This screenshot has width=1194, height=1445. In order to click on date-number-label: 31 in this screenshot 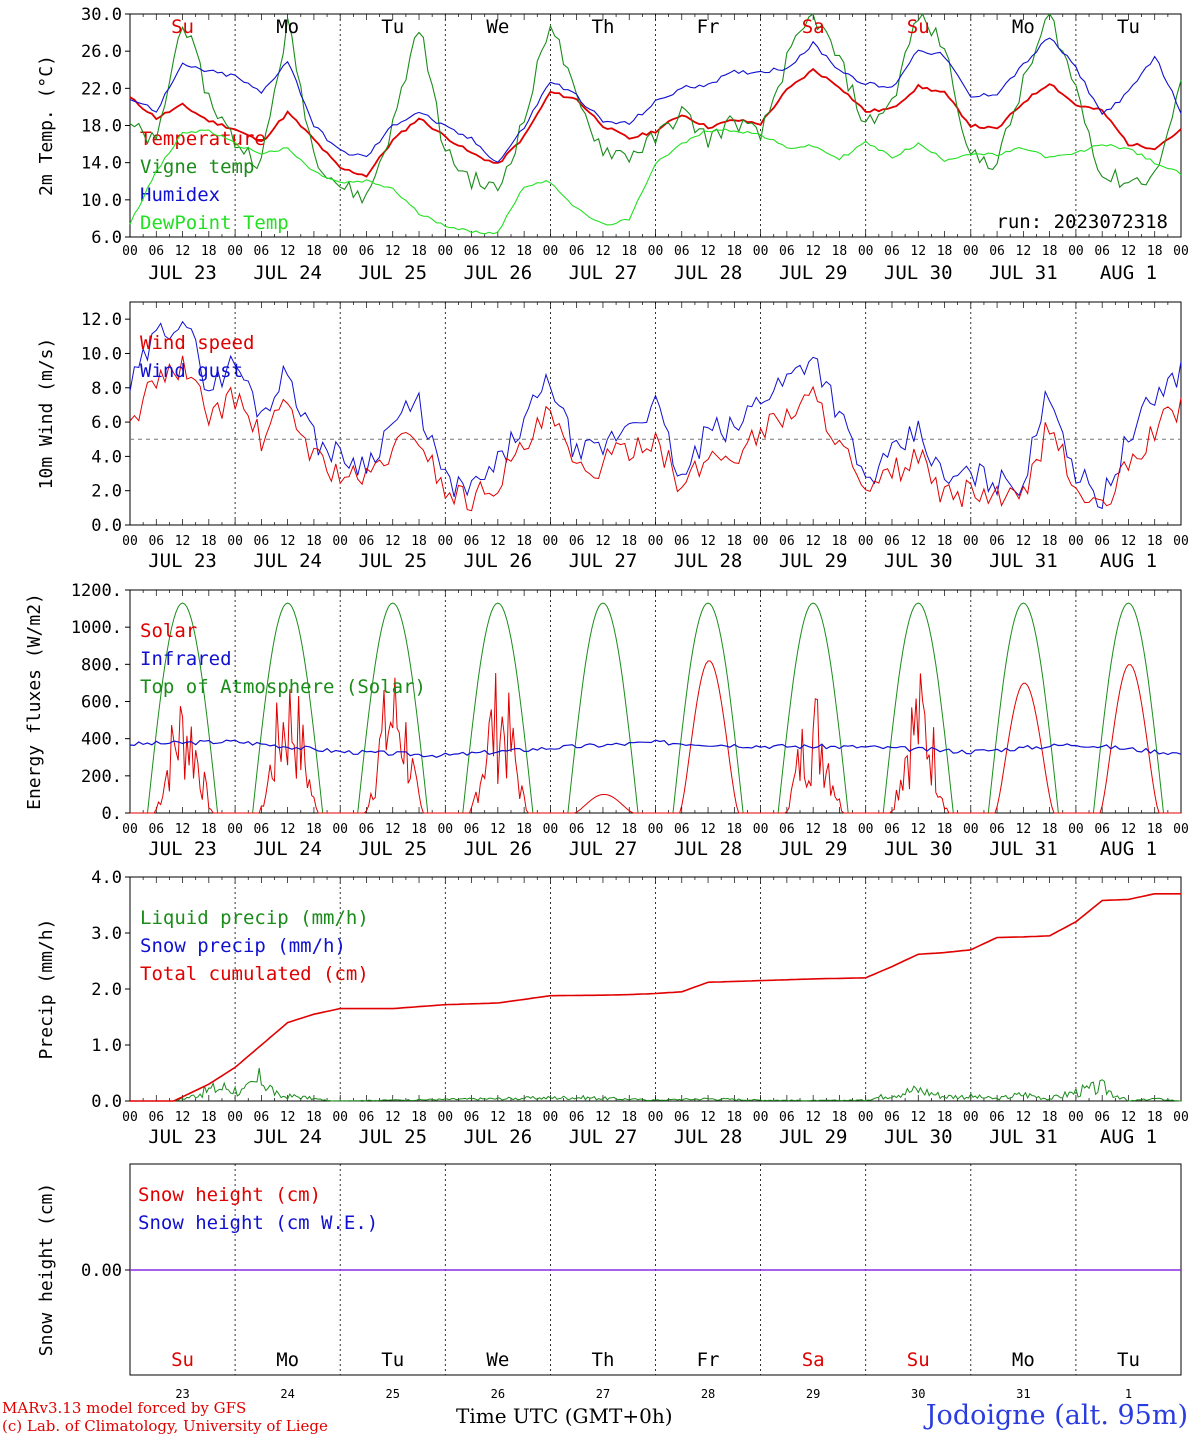, I will do `click(1023, 1394)`.